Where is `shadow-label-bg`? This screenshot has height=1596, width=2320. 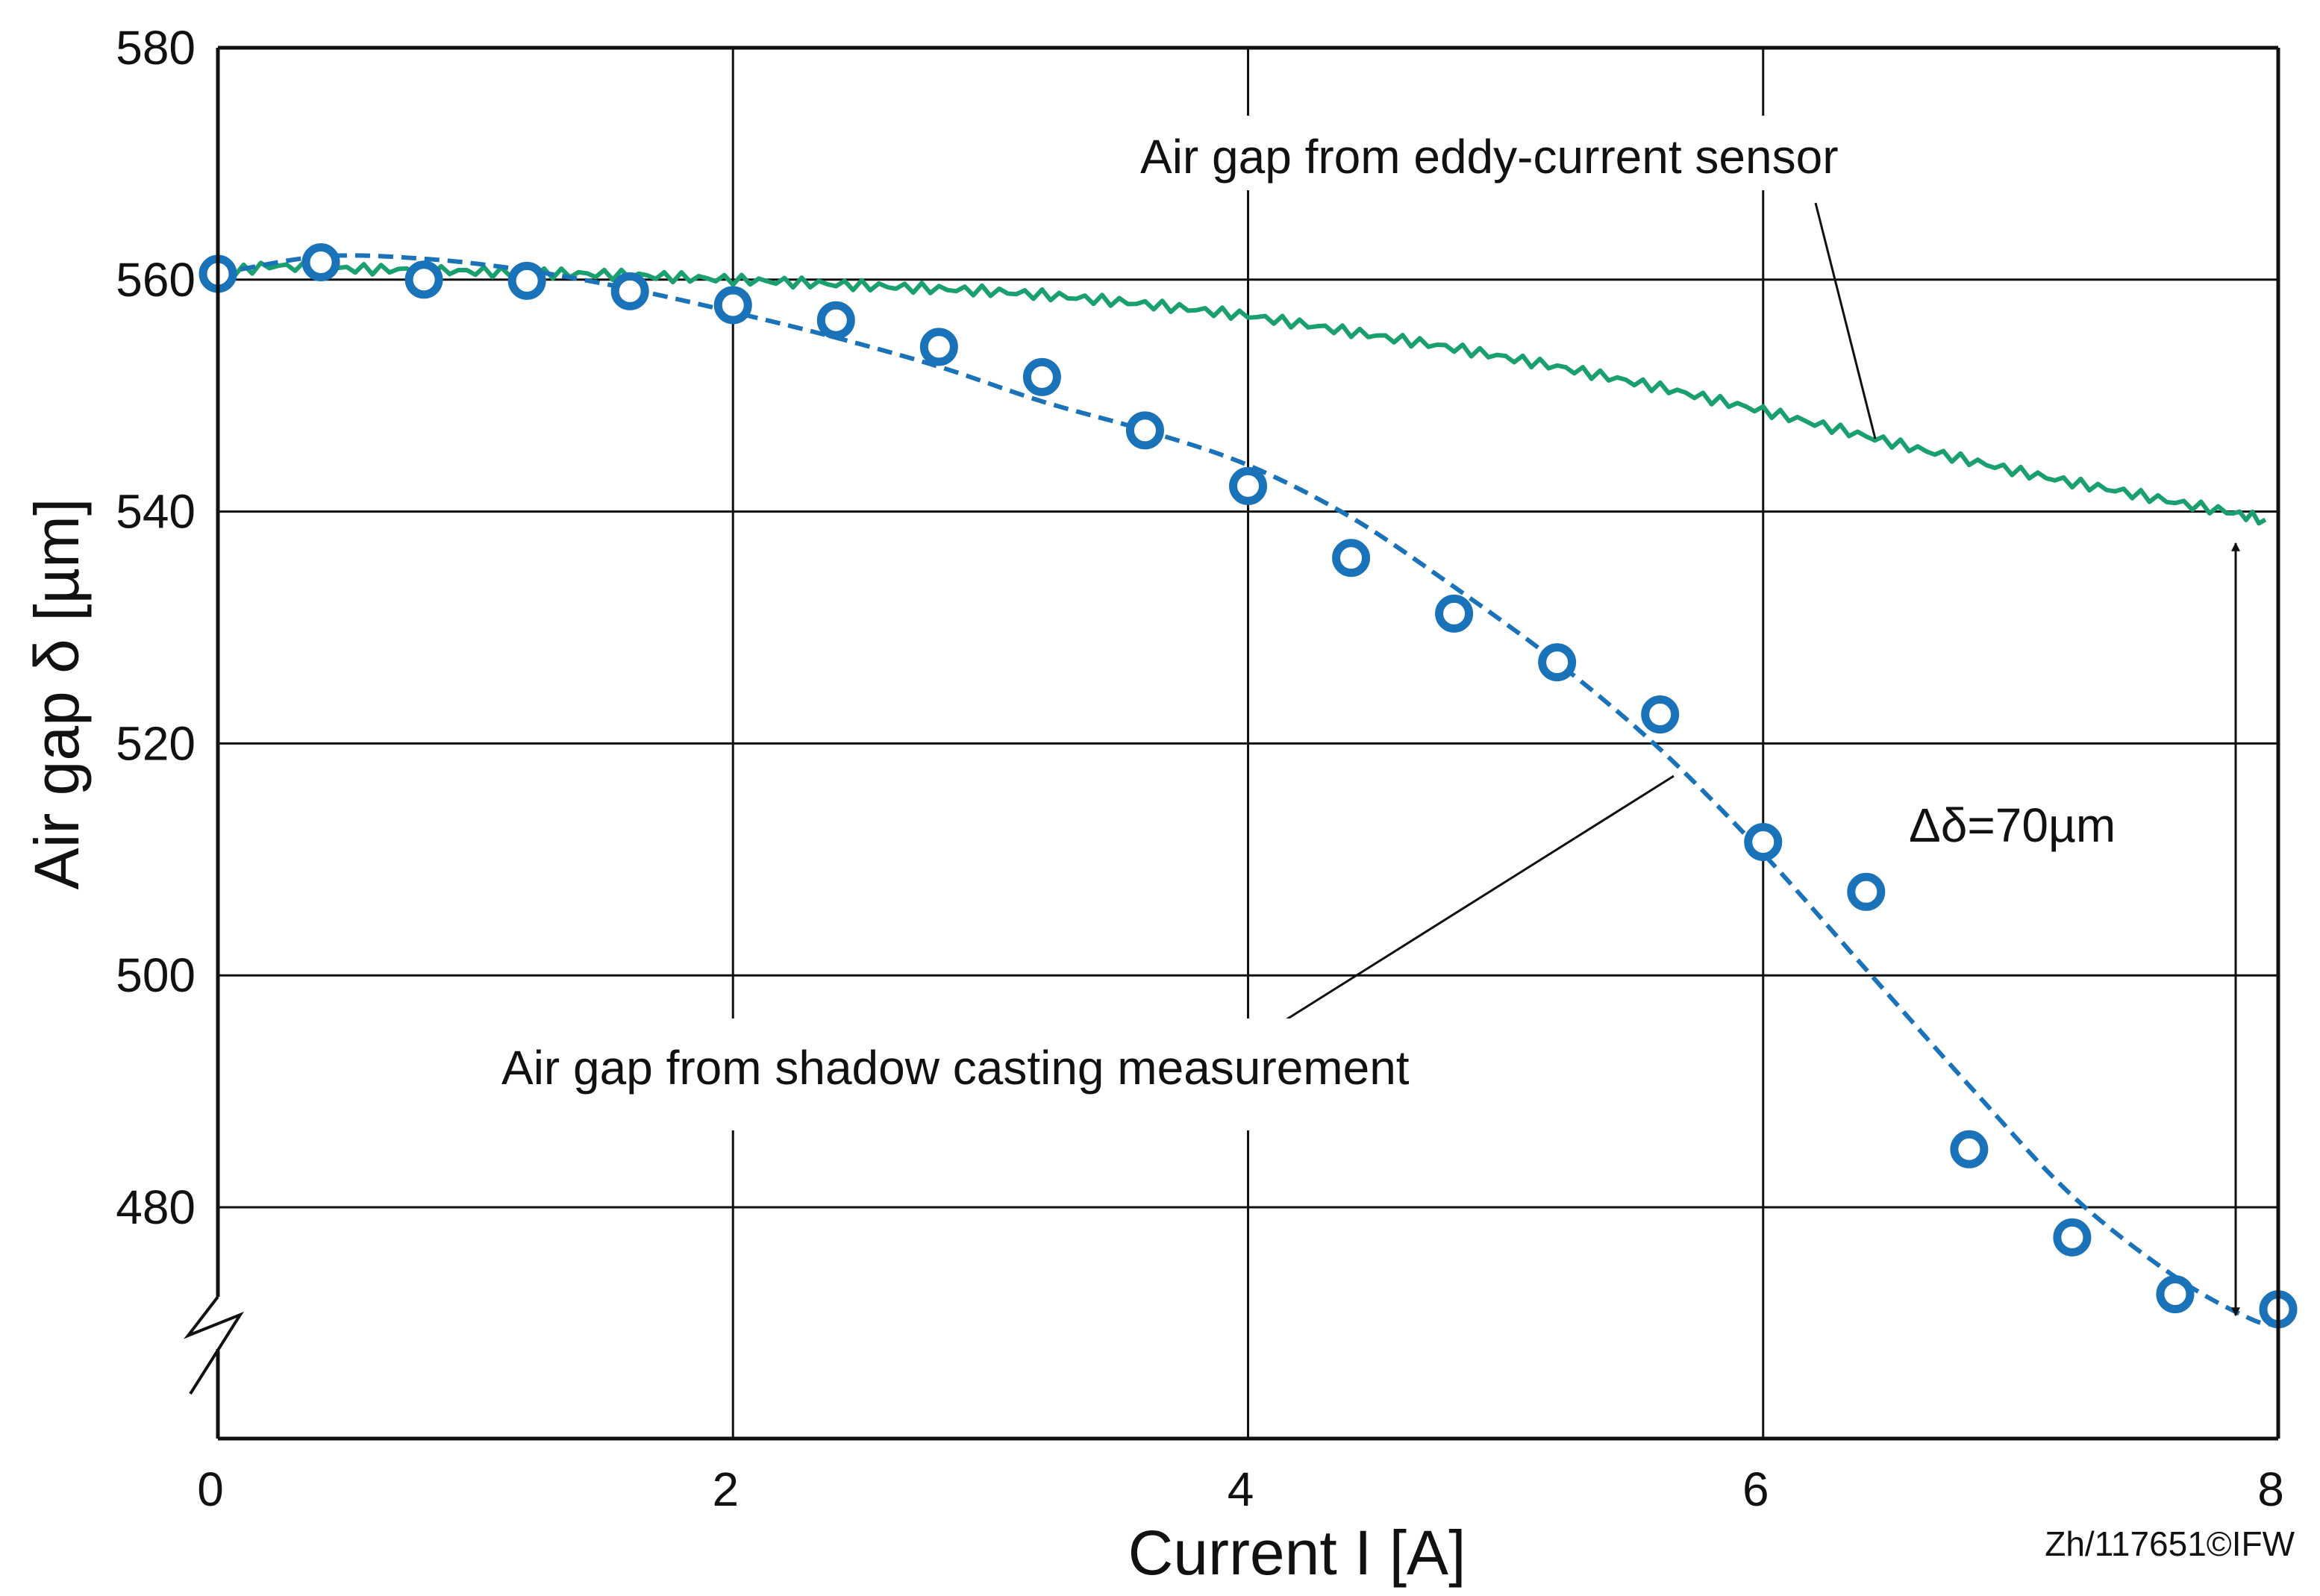
shadow-label-bg is located at coordinates (1043, 1074).